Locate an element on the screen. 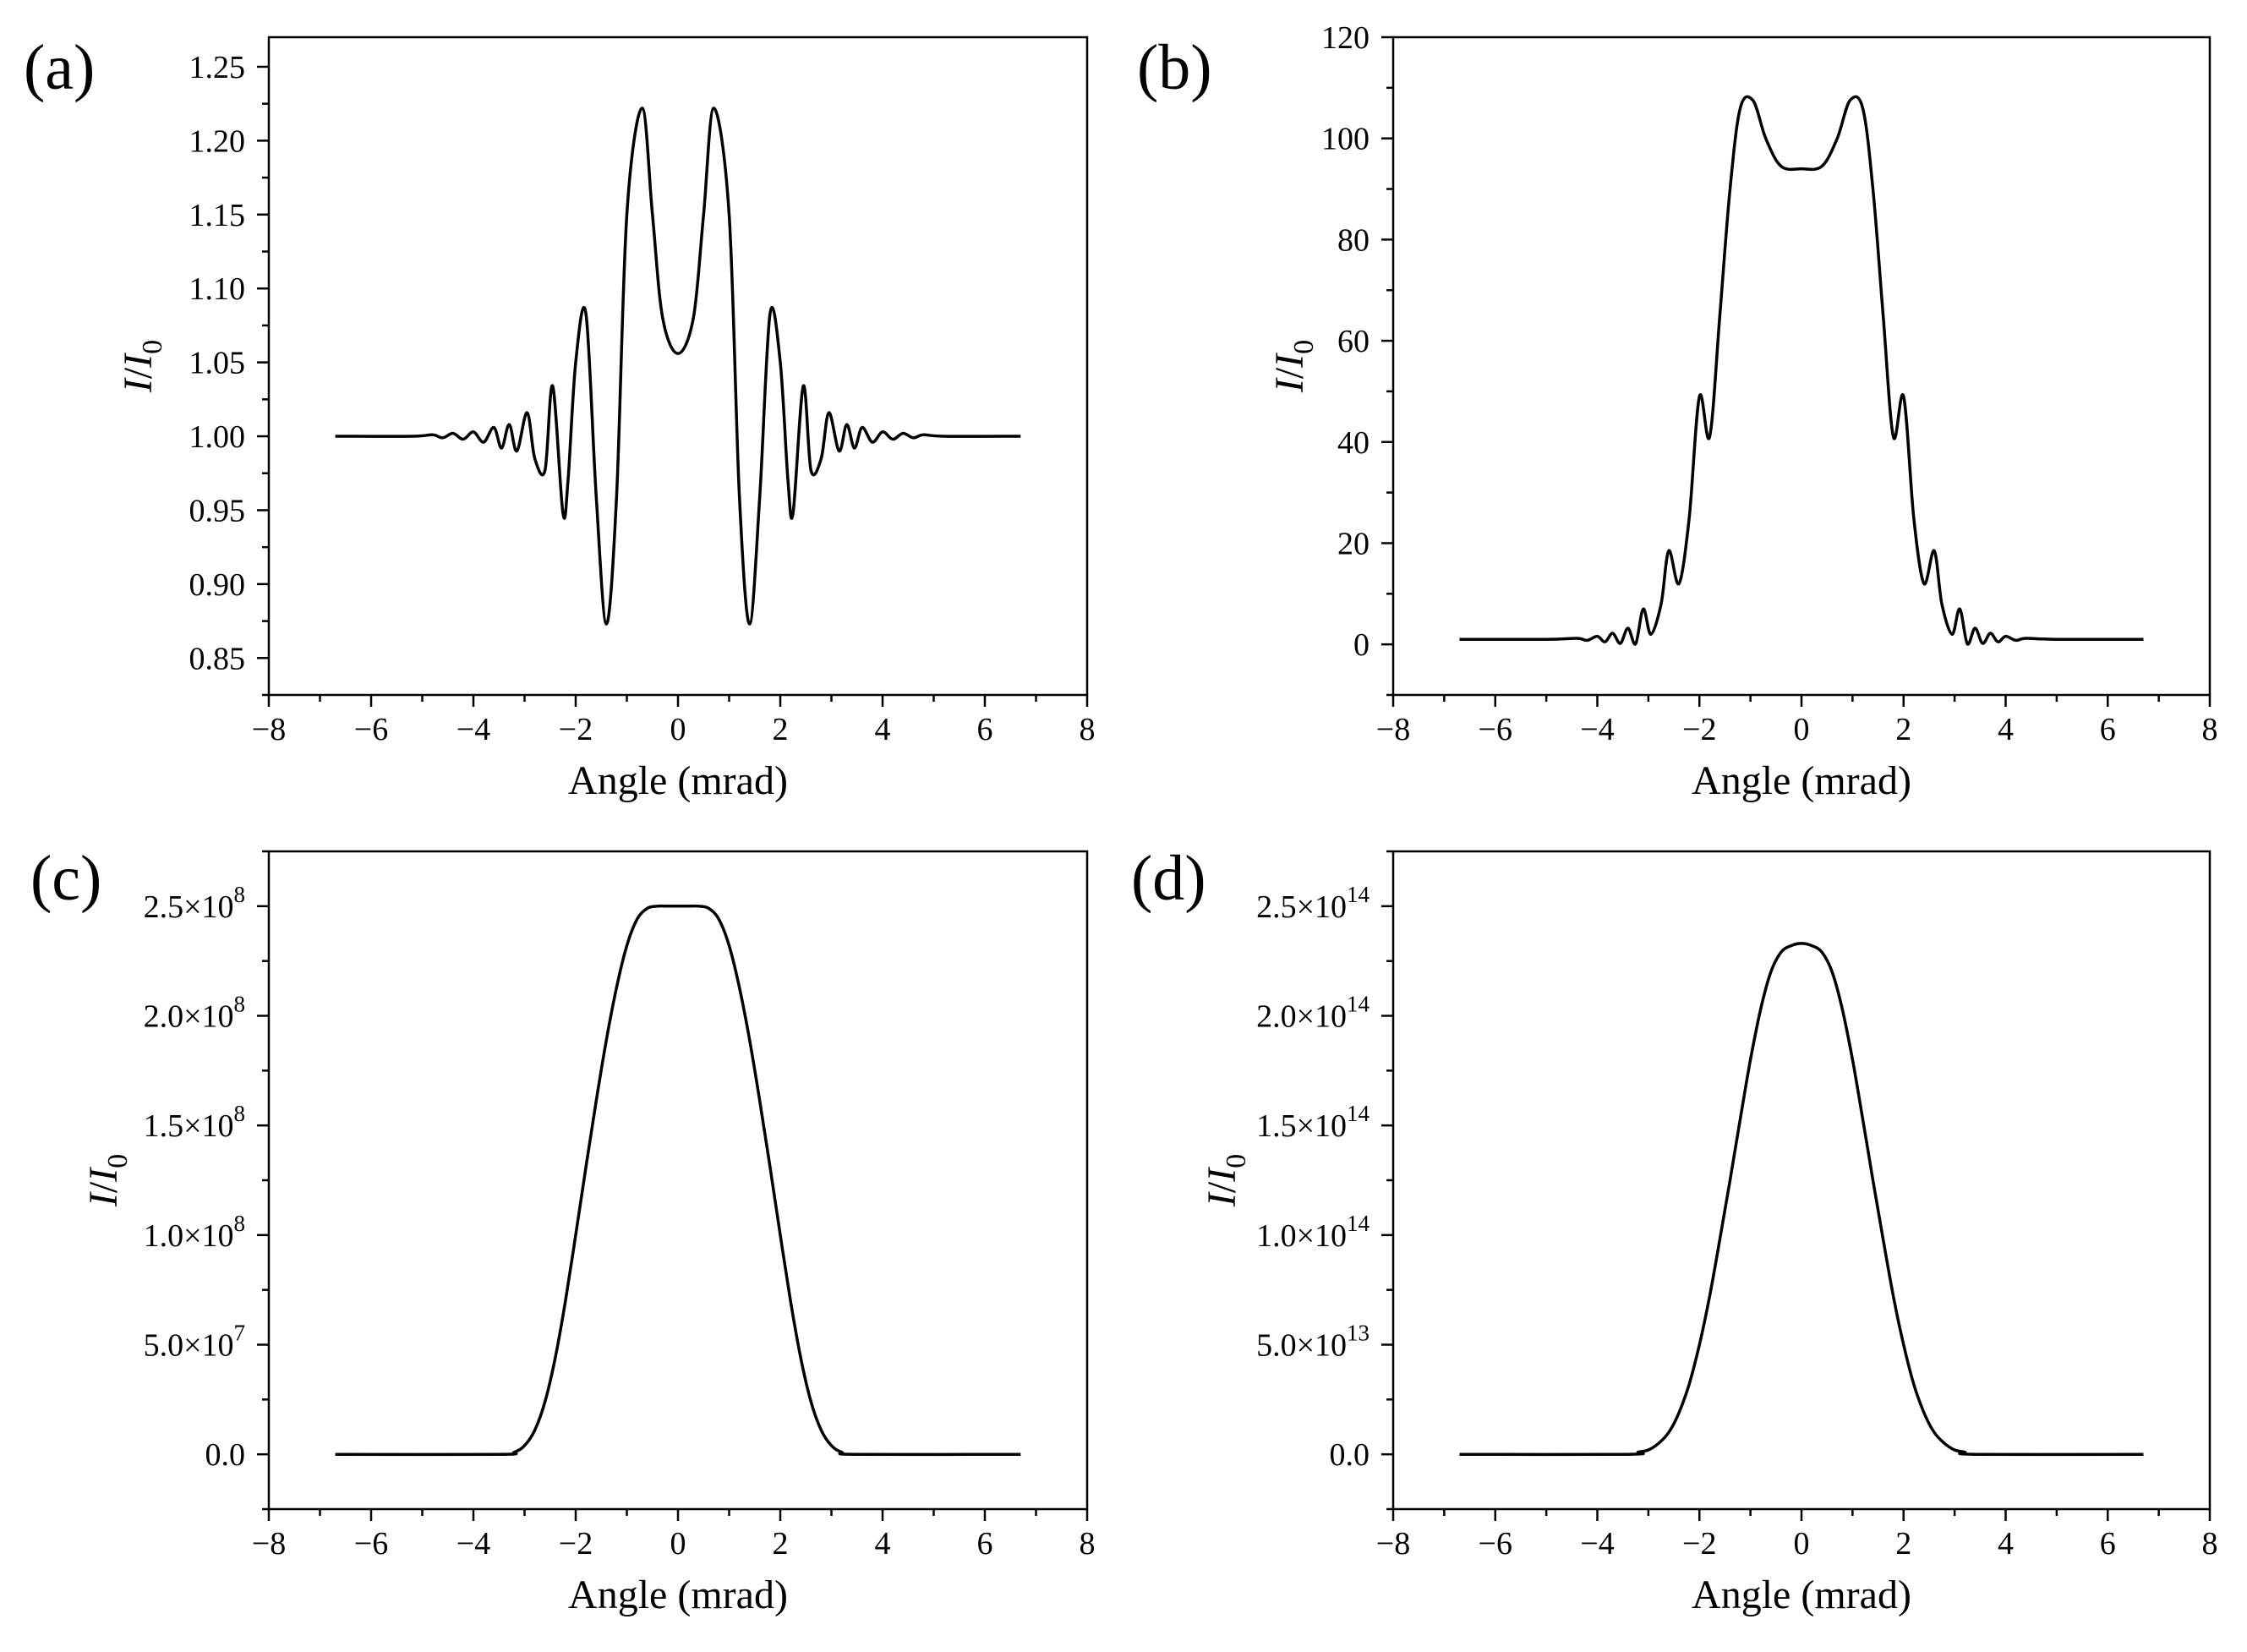 This screenshot has height=1652, width=2247. y-tick-label: 1.0×10⁸ is located at coordinates (194, 1232).